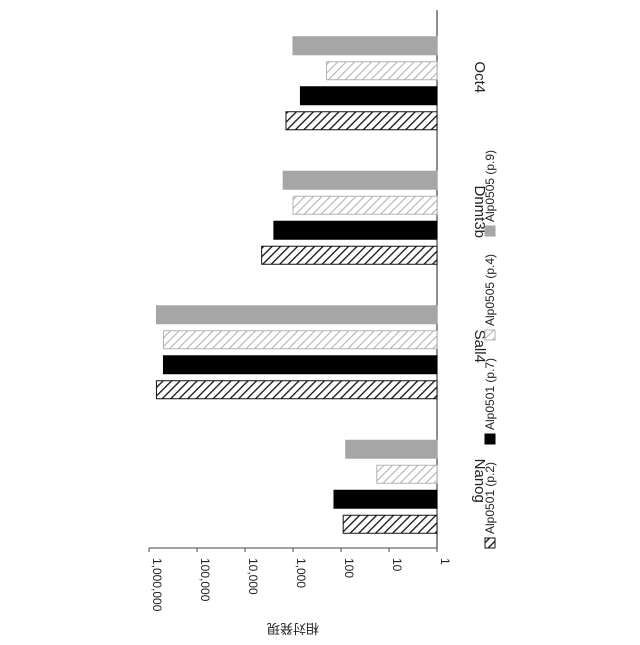 Image resolution: width=640 pixels, height=645 pixels. What do you see at coordinates (490, 394) in the screenshot?
I see `legend-label: Alp0501 (p.7)` at bounding box center [490, 394].